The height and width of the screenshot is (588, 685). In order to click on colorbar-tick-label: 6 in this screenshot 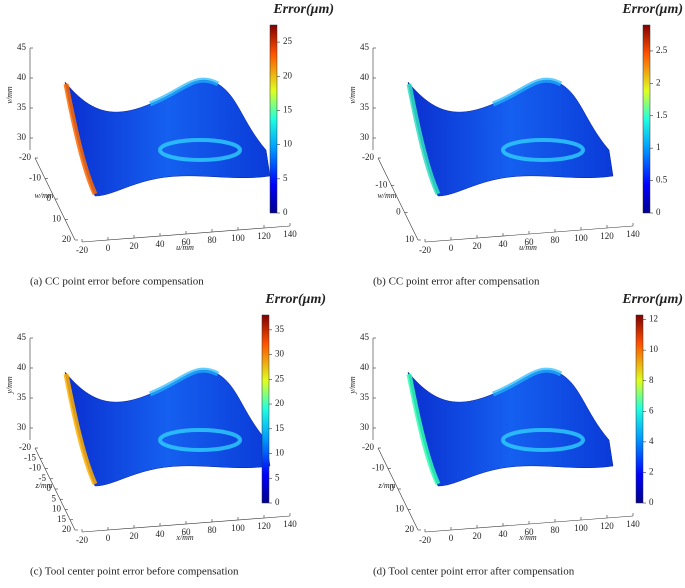, I will do `click(651, 410)`.